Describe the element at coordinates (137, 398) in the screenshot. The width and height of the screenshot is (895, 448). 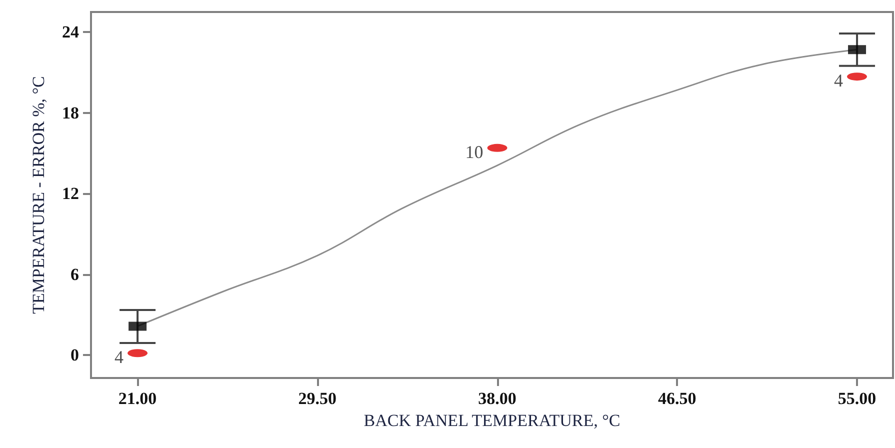
I see `x-tick-label: 21.00` at that location.